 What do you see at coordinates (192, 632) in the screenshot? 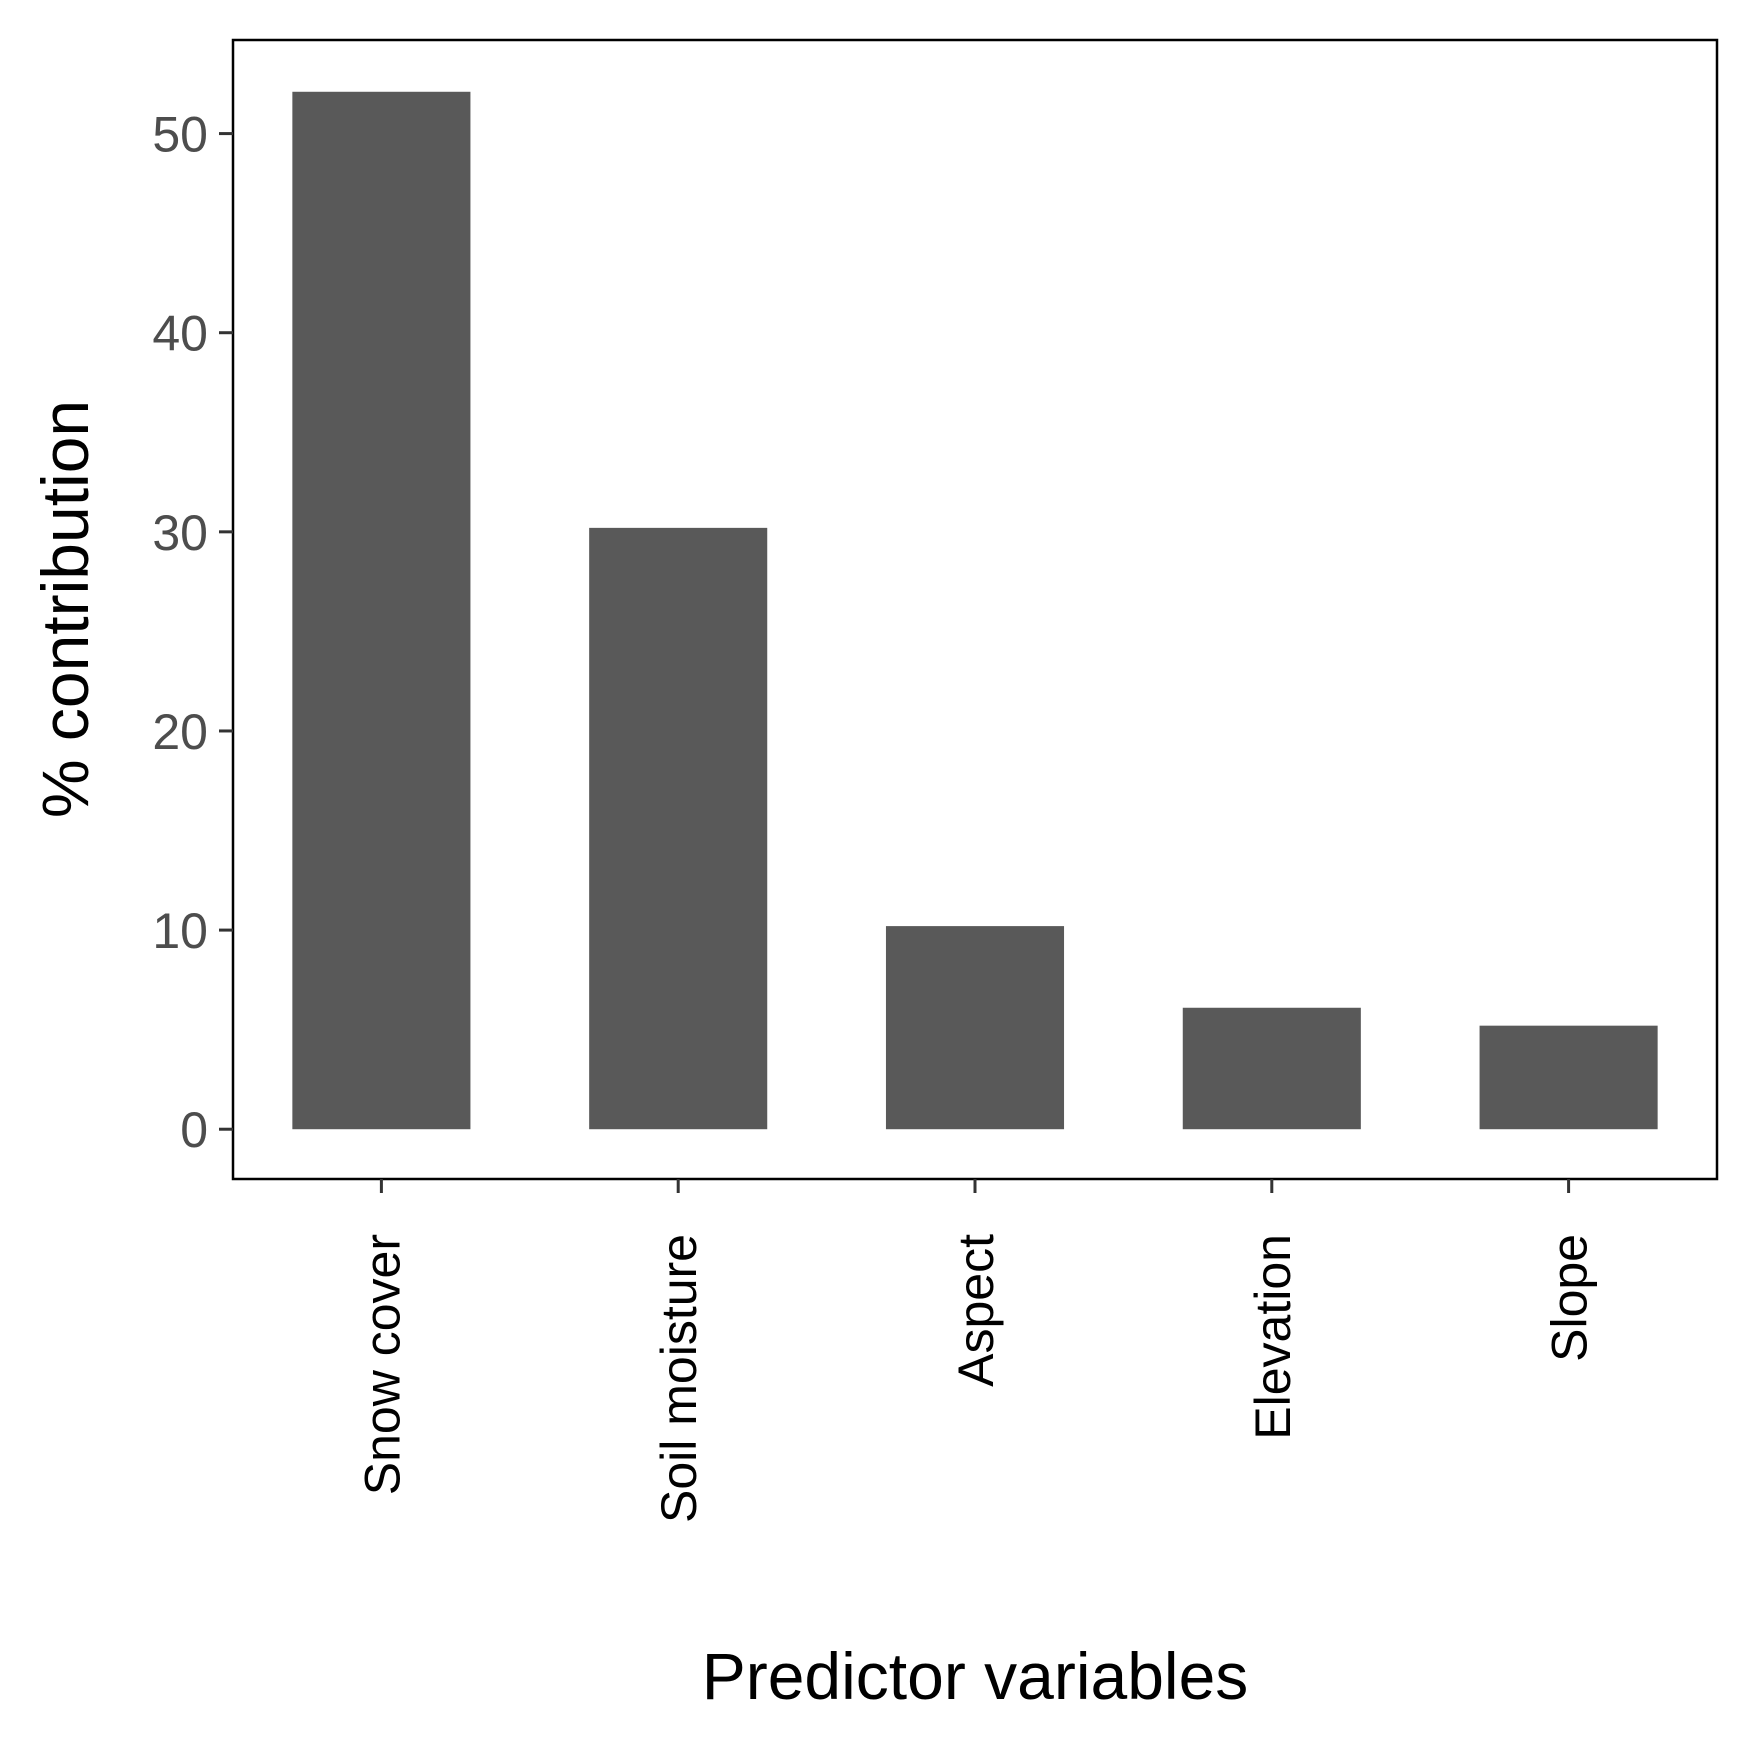
I see `y-axis: 0 10 20 30 40 50` at bounding box center [192, 632].